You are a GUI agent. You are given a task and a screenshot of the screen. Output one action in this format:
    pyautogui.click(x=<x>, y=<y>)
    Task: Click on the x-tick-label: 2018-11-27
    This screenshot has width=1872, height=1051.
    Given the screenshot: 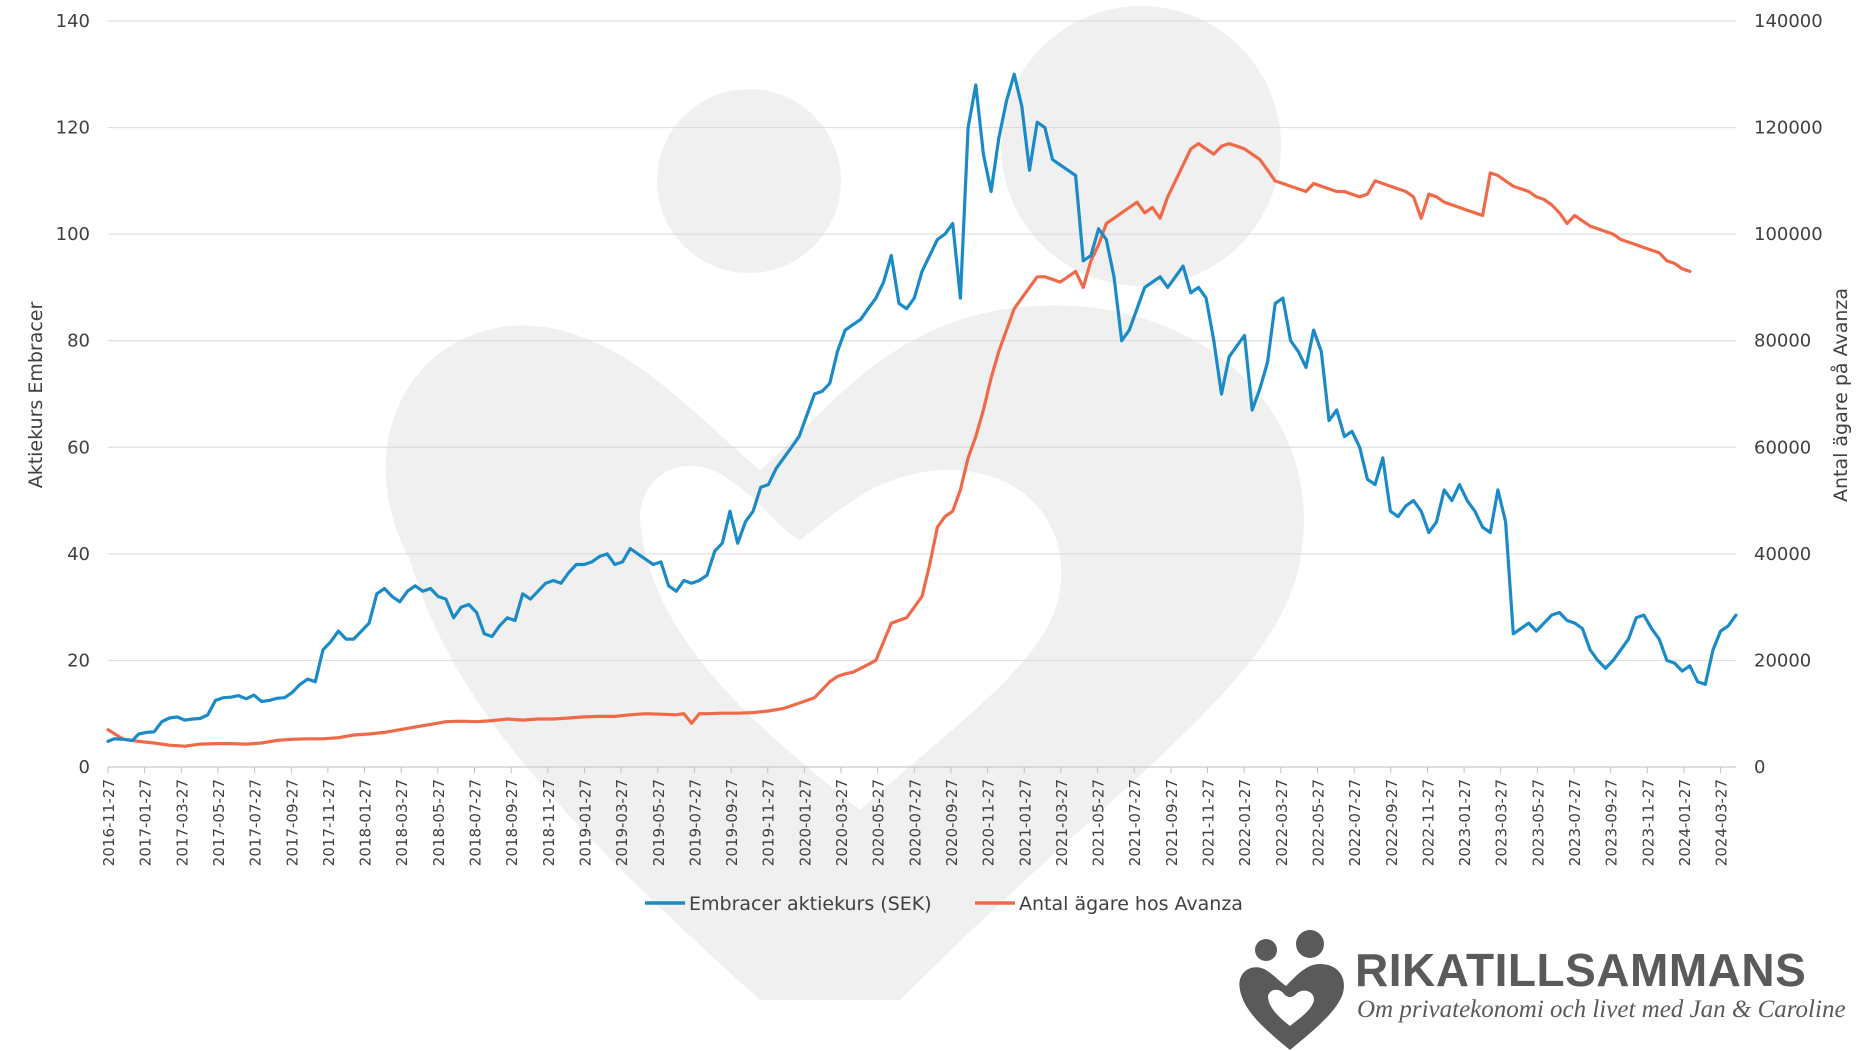 What is the action you would take?
    pyautogui.click(x=549, y=822)
    